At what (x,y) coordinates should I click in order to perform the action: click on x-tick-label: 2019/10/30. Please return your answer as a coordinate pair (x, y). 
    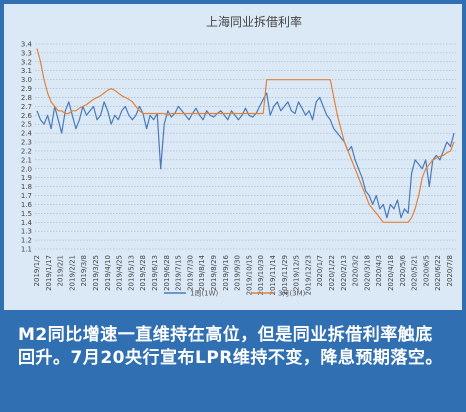
    Looking at the image, I should click on (261, 275).